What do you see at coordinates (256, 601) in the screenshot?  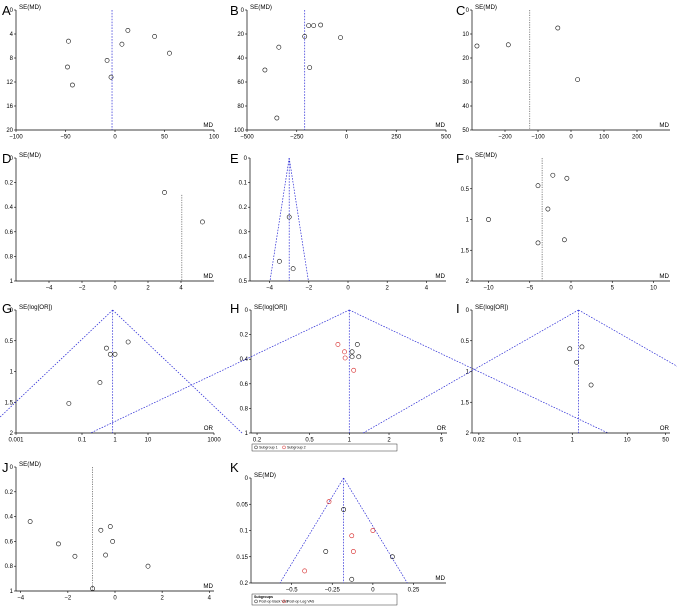 I see `legend-marker` at bounding box center [256, 601].